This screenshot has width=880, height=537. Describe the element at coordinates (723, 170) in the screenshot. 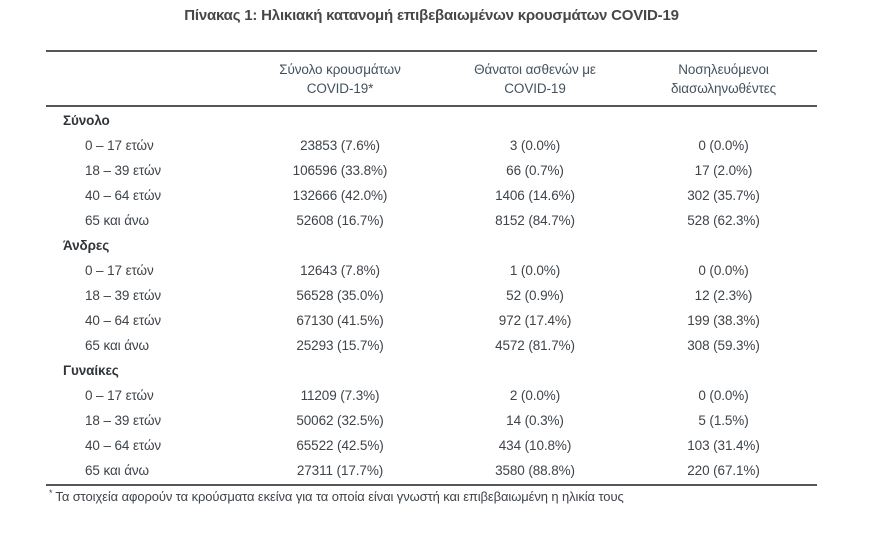

I see `cell-intubated: 17 (2.0%)` at that location.